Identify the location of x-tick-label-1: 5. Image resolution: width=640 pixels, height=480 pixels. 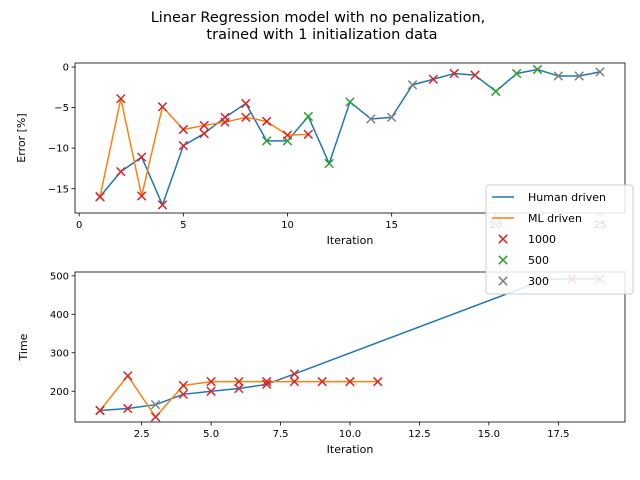
(183, 225).